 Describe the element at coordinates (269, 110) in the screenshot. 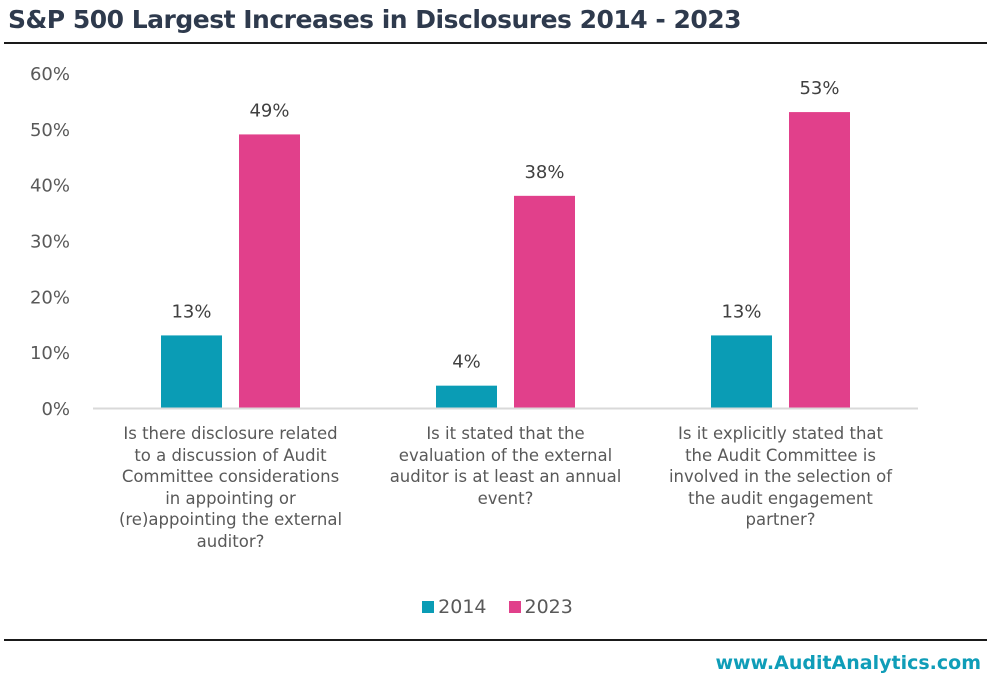

I see `data-label-2023-1: 49%` at that location.